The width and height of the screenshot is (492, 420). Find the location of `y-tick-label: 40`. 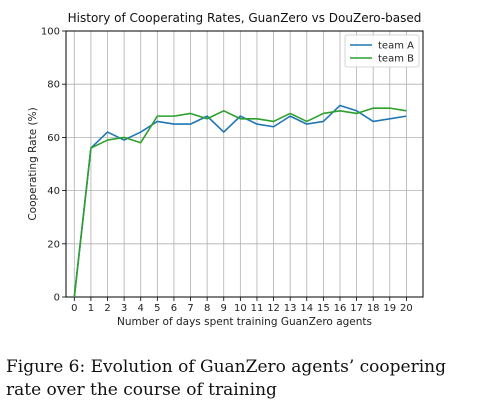

y-tick-label: 40 is located at coordinates (53, 191).